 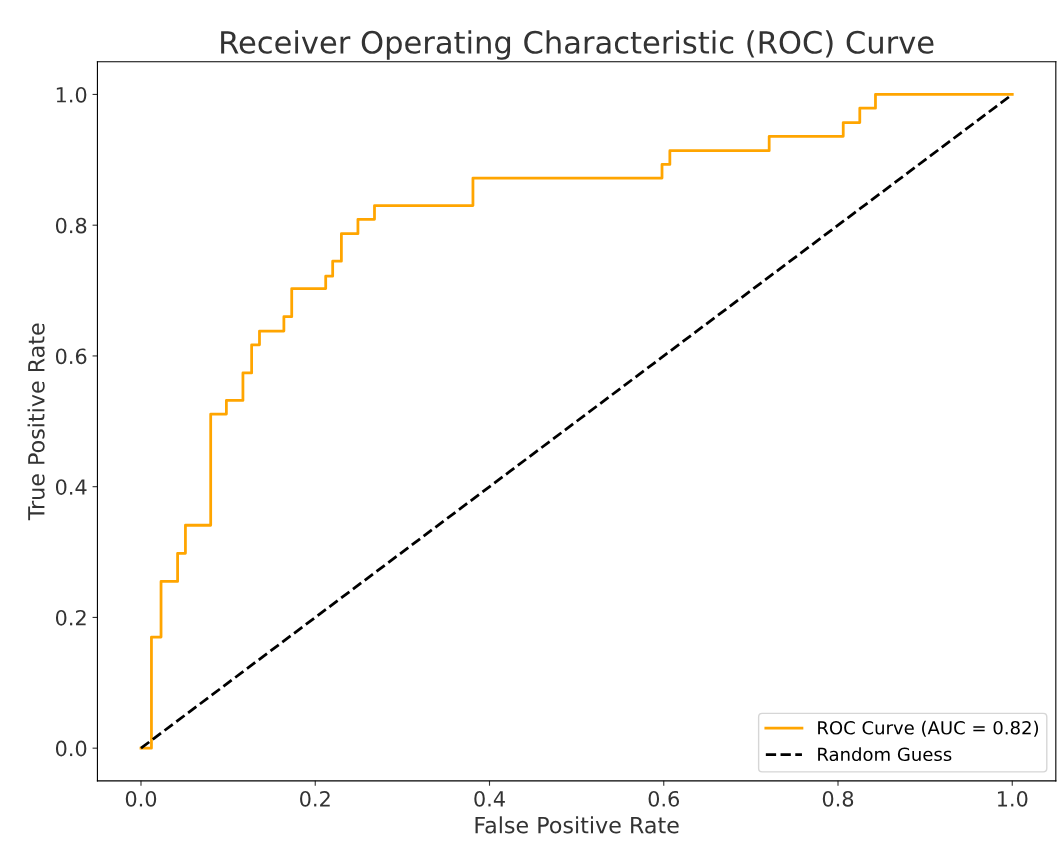 What do you see at coordinates (1012, 798) in the screenshot?
I see `x-tick-label: 1.0` at bounding box center [1012, 798].